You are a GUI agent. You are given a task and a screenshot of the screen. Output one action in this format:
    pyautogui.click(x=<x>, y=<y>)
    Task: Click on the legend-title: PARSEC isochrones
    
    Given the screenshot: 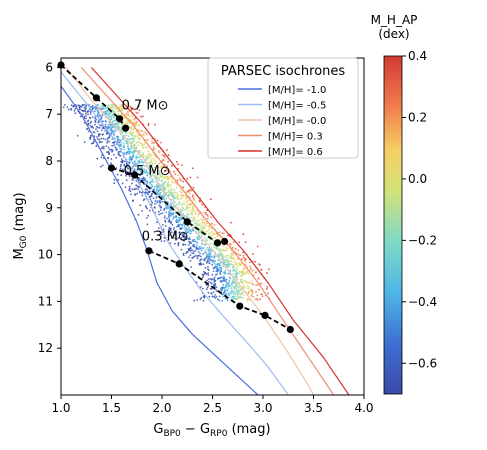 What is the action you would take?
    pyautogui.click(x=283, y=71)
    